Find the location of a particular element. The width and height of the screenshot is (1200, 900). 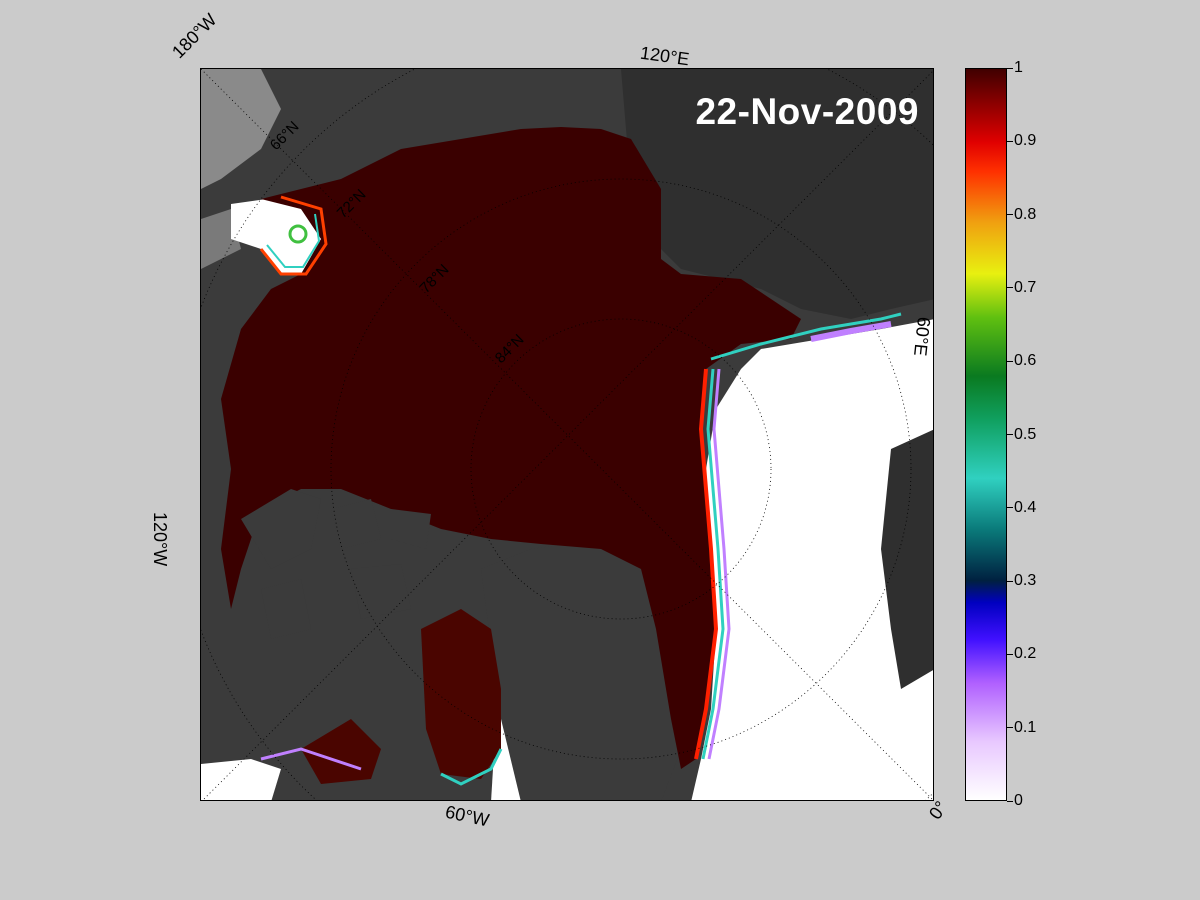

ice-edge-atlantic-outer is located at coordinates (719, 564).